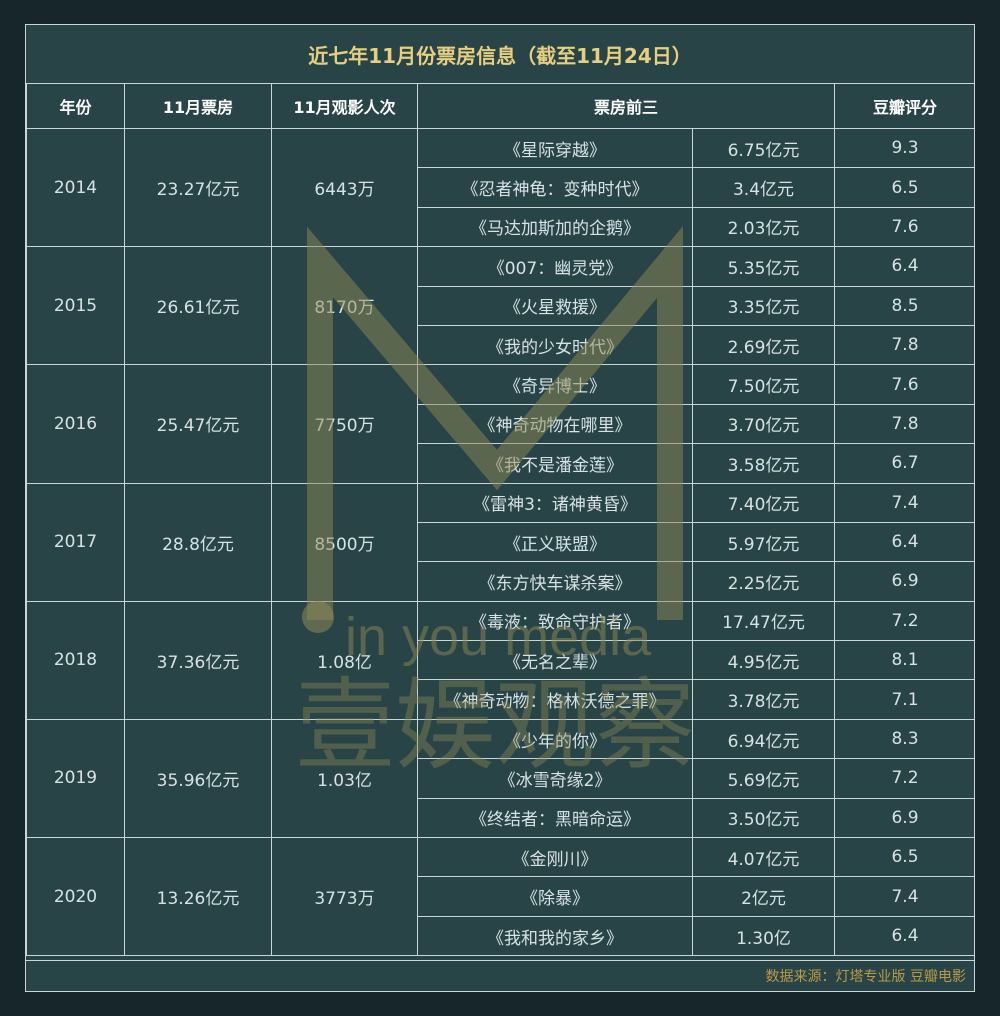 The height and width of the screenshot is (1016, 1000). What do you see at coordinates (75, 778) in the screenshot?
I see `cell-year: 2019` at bounding box center [75, 778].